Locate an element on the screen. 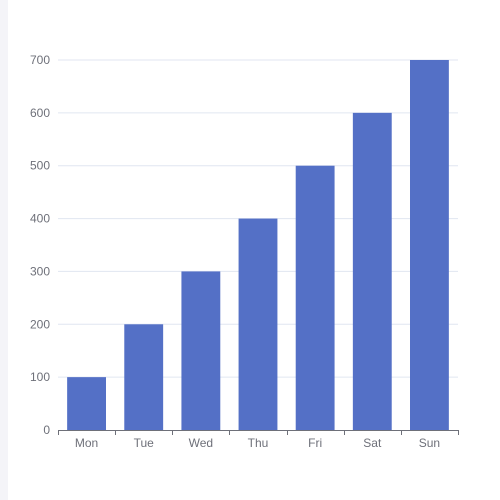 The width and height of the screenshot is (500, 500). bar-thu is located at coordinates (258, 324).